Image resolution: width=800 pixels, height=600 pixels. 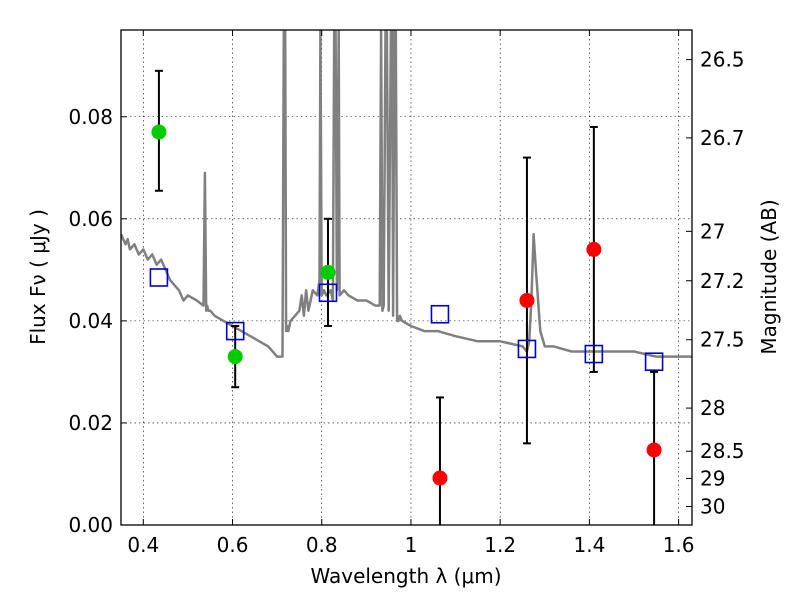 I want to click on y2-tick-label: 26.5, so click(x=722, y=60).